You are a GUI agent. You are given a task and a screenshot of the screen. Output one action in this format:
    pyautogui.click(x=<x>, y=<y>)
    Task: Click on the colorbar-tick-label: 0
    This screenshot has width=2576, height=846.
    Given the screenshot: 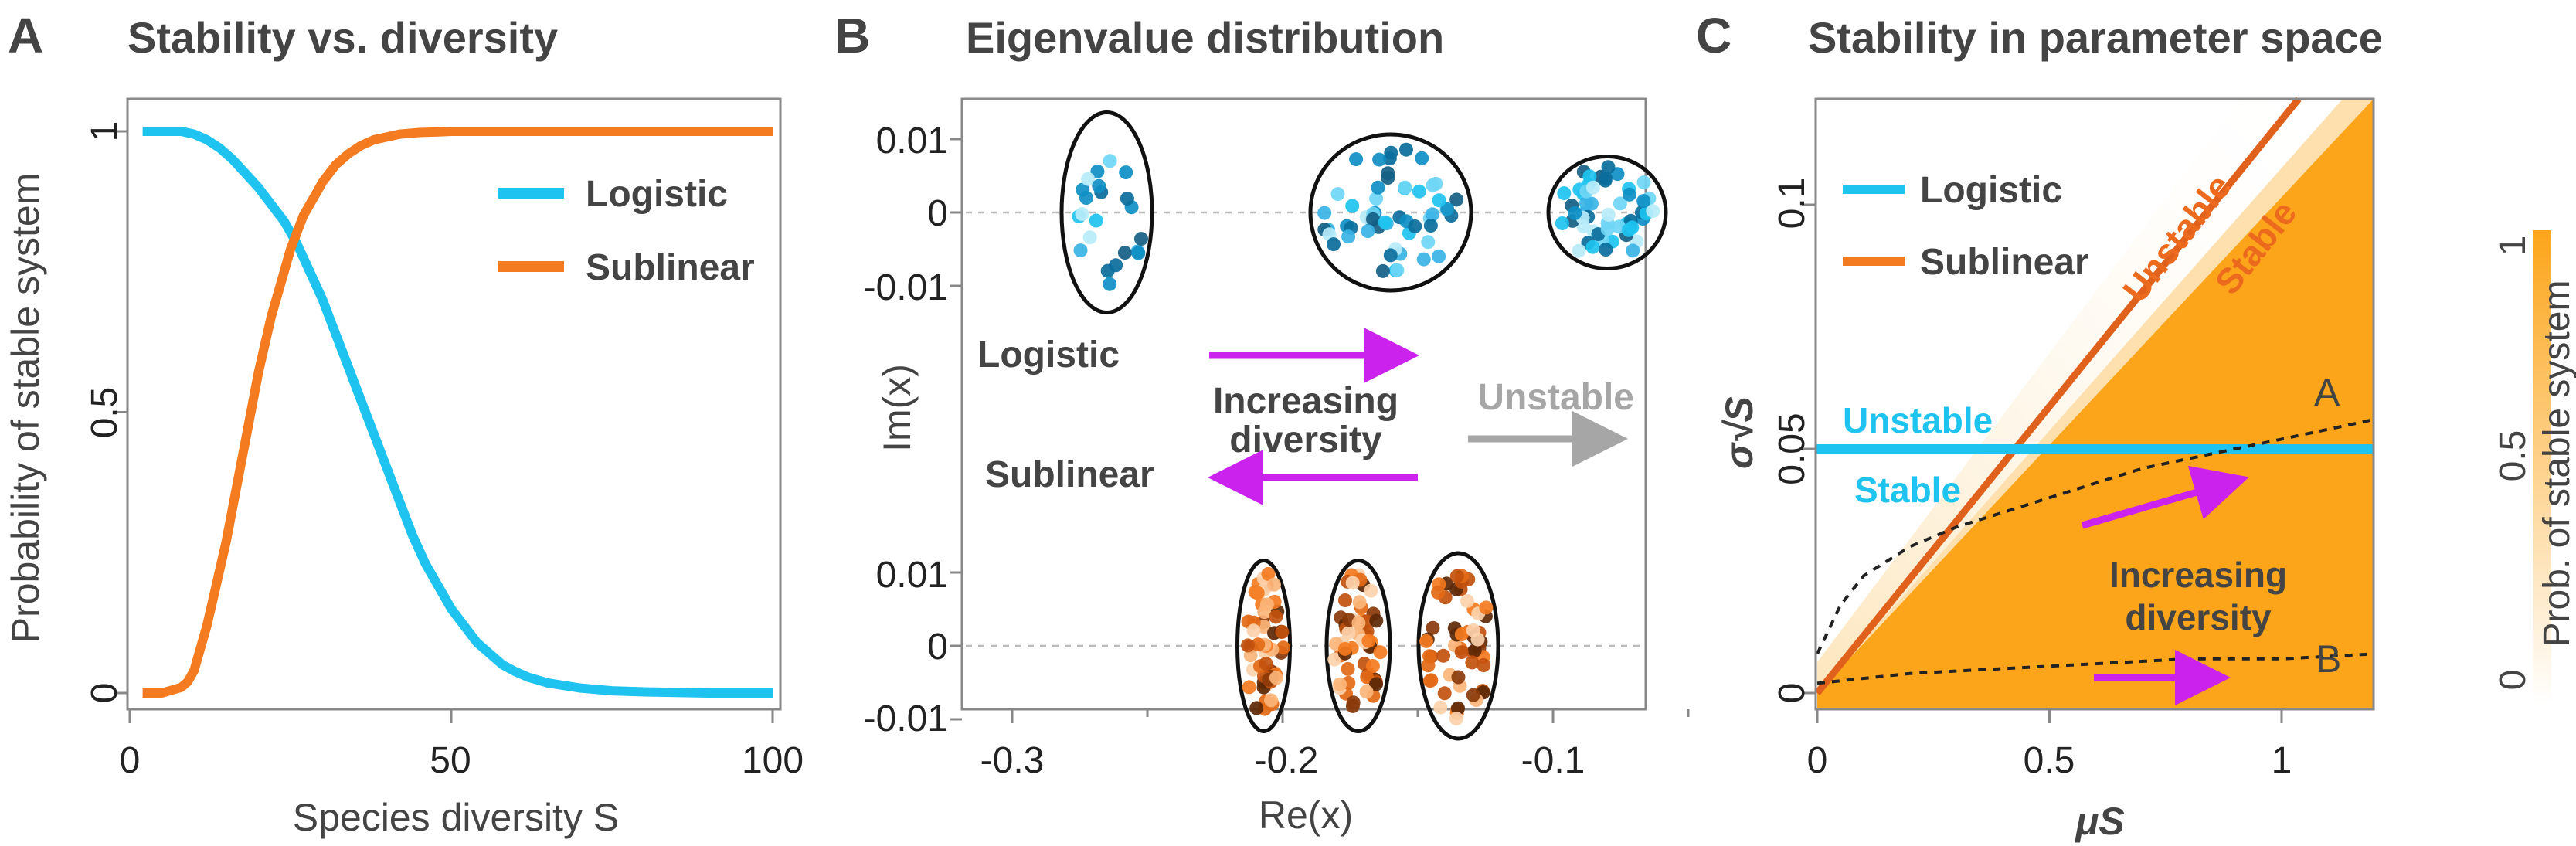 What is the action you would take?
    pyautogui.click(x=2513, y=681)
    